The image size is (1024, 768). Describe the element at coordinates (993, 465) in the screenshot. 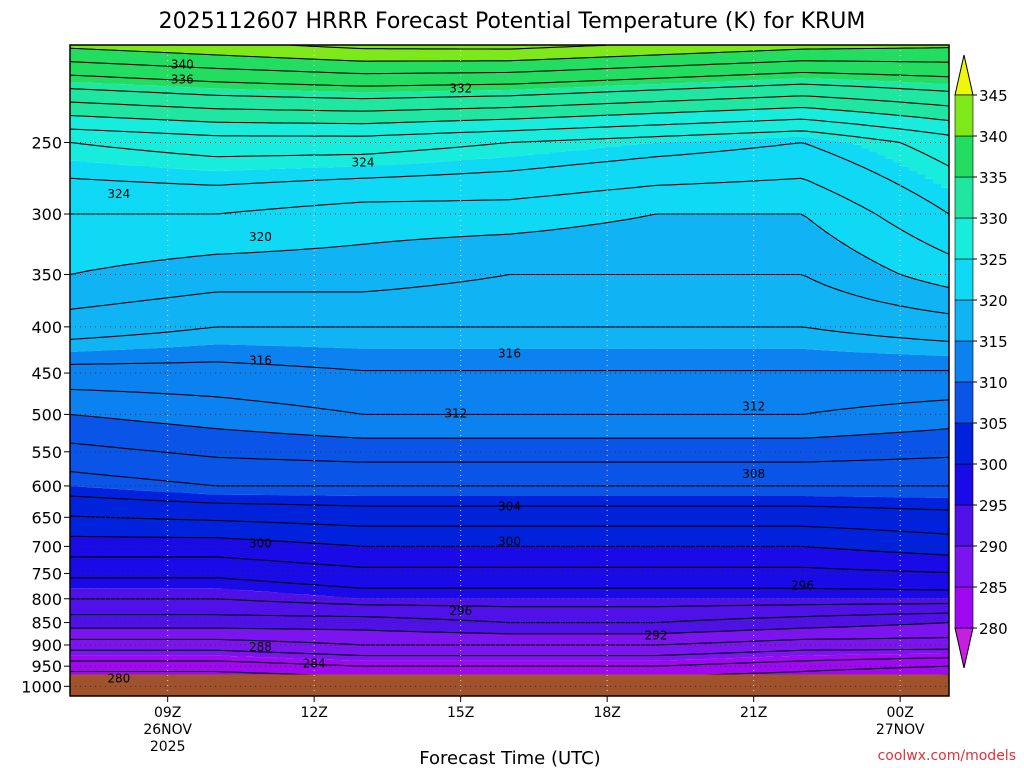

I see `colorbar-label-300: 300` at that location.